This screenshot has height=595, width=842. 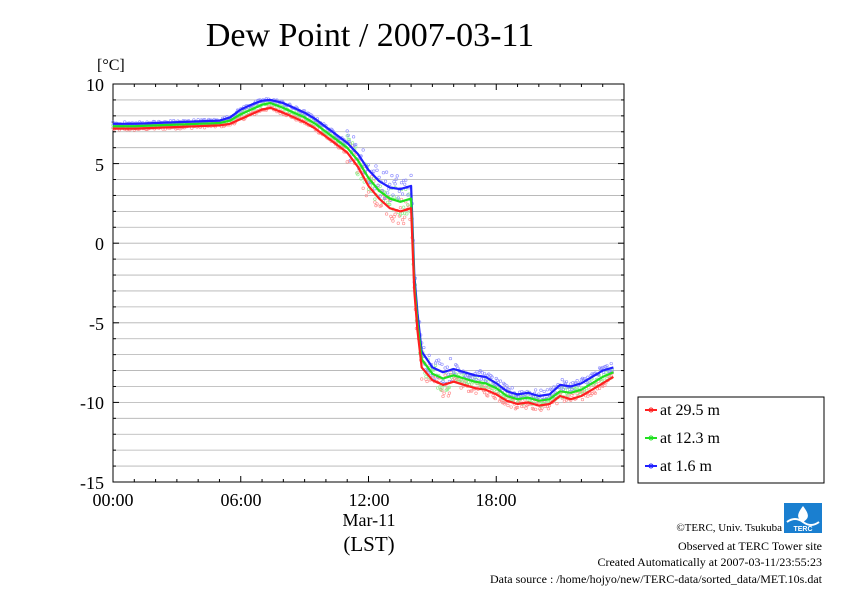 What do you see at coordinates (92, 284) in the screenshot?
I see `y-tick-labels: 10 5 0 -5 -10 -15` at bounding box center [92, 284].